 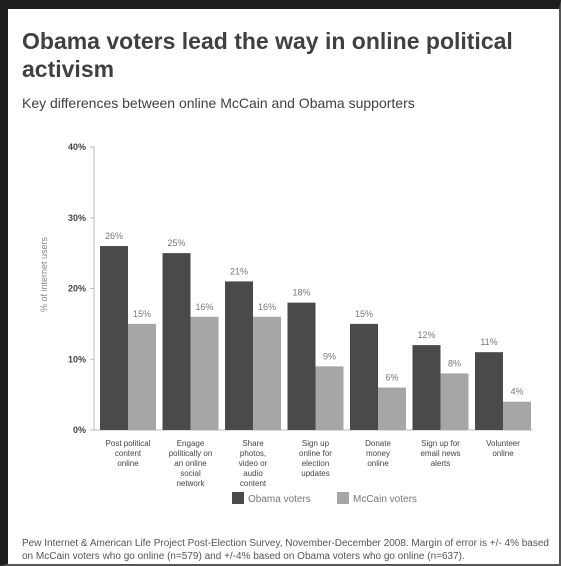 What do you see at coordinates (329, 356) in the screenshot?
I see `mccain-data-label: 9%` at bounding box center [329, 356].